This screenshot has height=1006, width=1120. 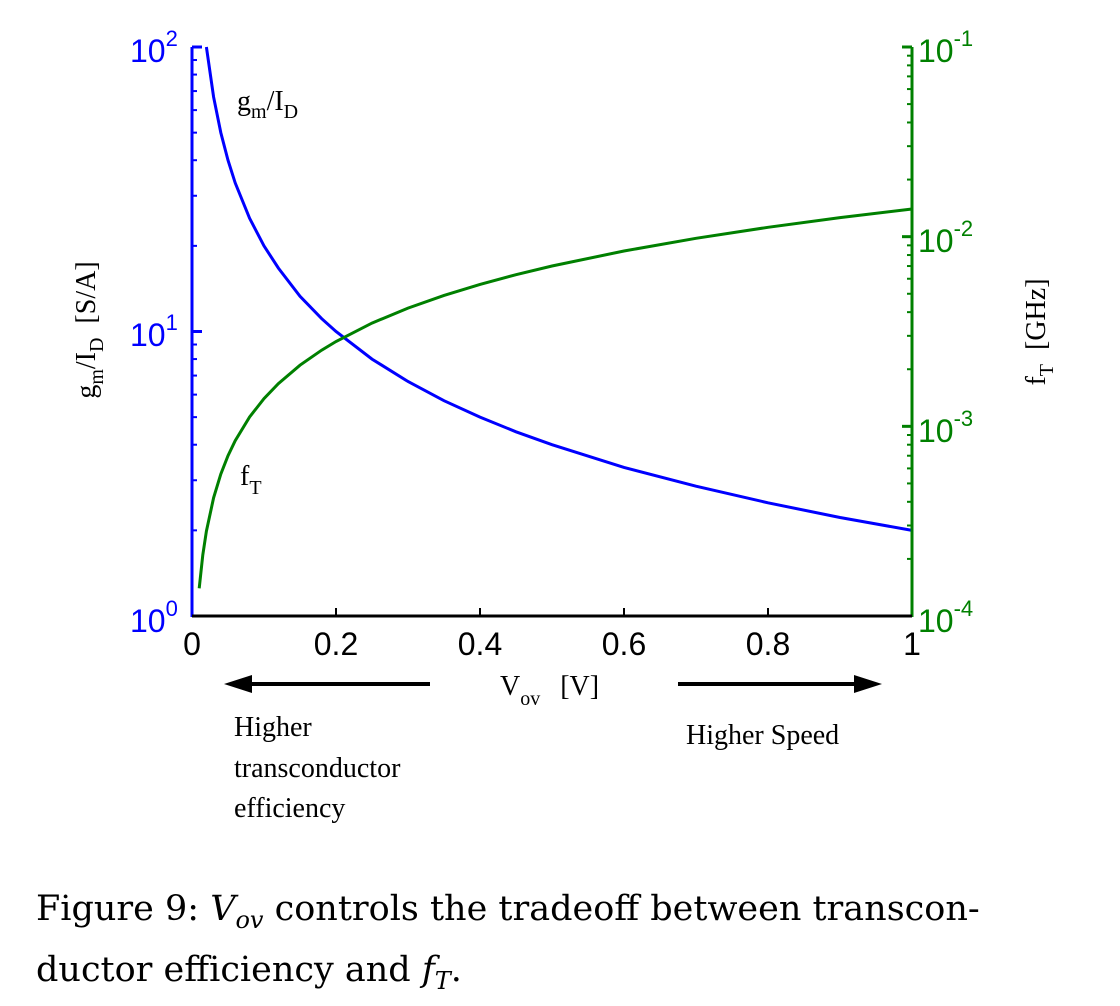 What do you see at coordinates (945, 617) in the screenshot?
I see `right-y-tick-label: 10⁻⁴` at bounding box center [945, 617].